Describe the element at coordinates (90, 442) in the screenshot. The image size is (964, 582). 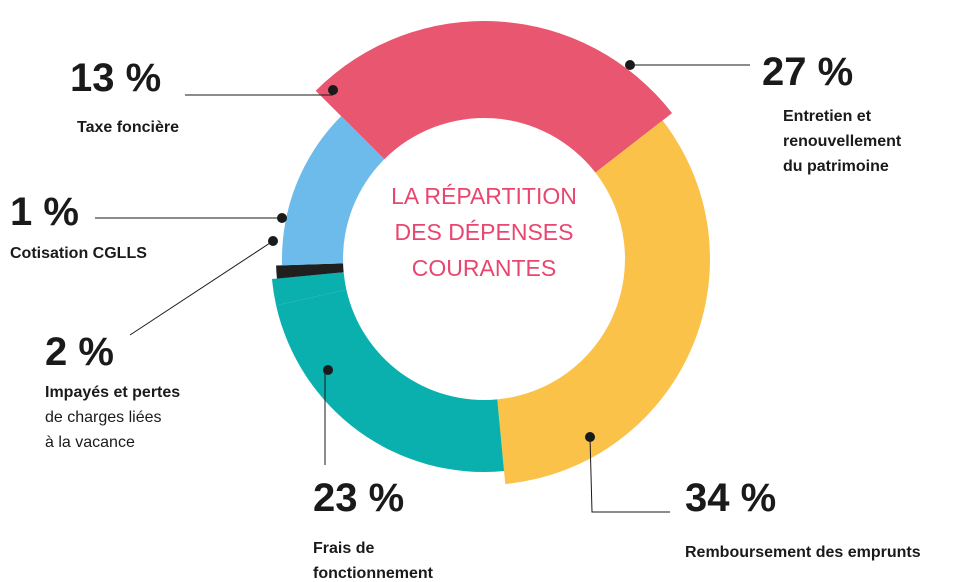
I see `label-line: à la vacance` at that location.